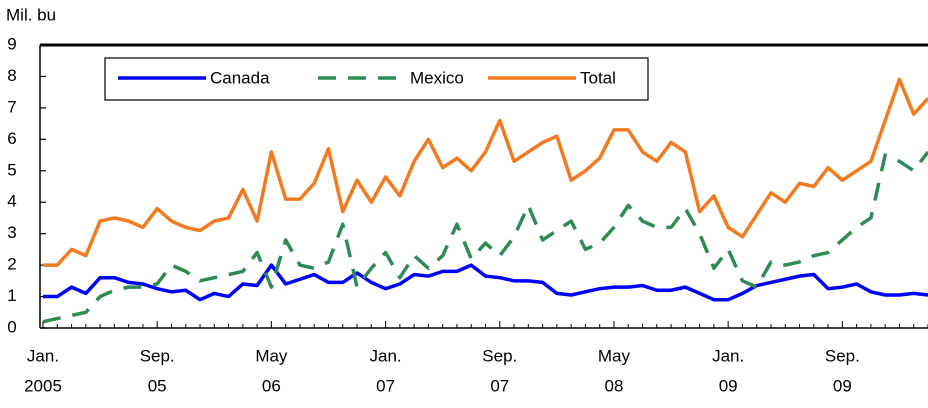 The height and width of the screenshot is (408, 928). Describe the element at coordinates (271, 385) in the screenshot. I see `x-tick-label: 06` at that location.